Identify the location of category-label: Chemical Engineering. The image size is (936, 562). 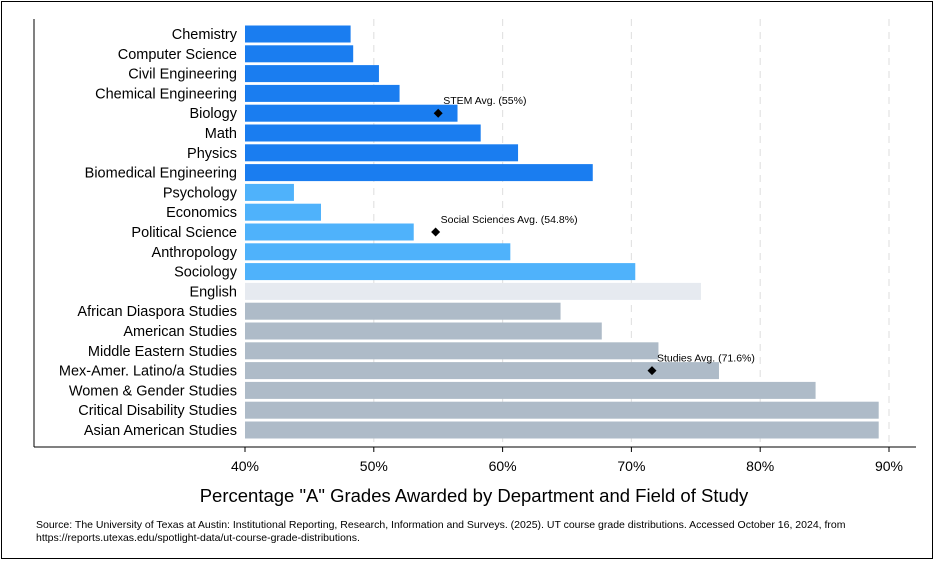
(166, 94).